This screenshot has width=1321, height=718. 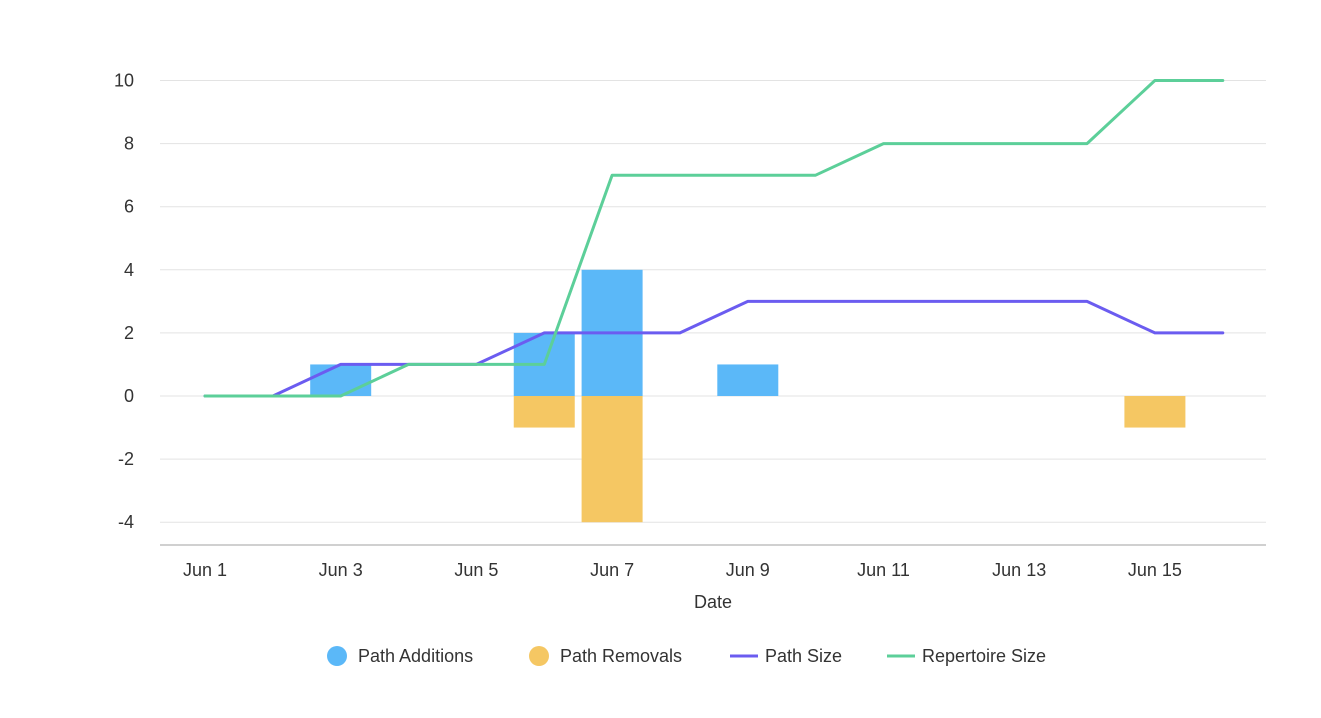 What do you see at coordinates (415, 656) in the screenshot?
I see `legend-label-path-additions: Path Additions` at bounding box center [415, 656].